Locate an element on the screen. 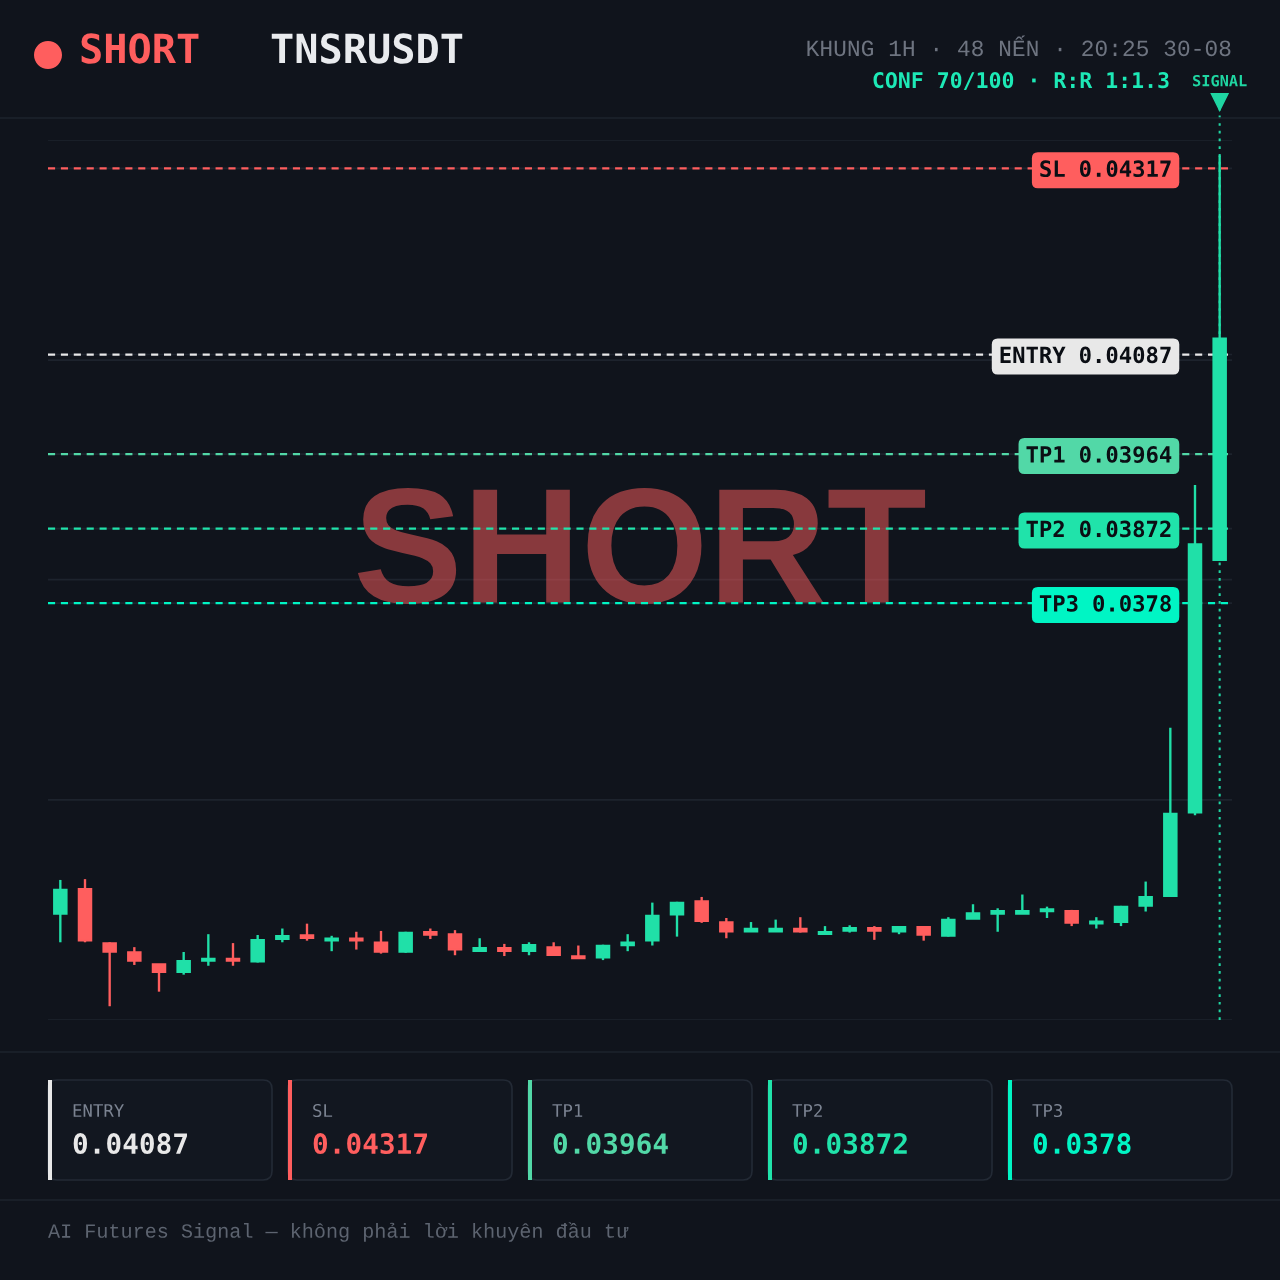 The image size is (1280, 1280). ref-line-label: TP2 is located at coordinates (1045, 529).